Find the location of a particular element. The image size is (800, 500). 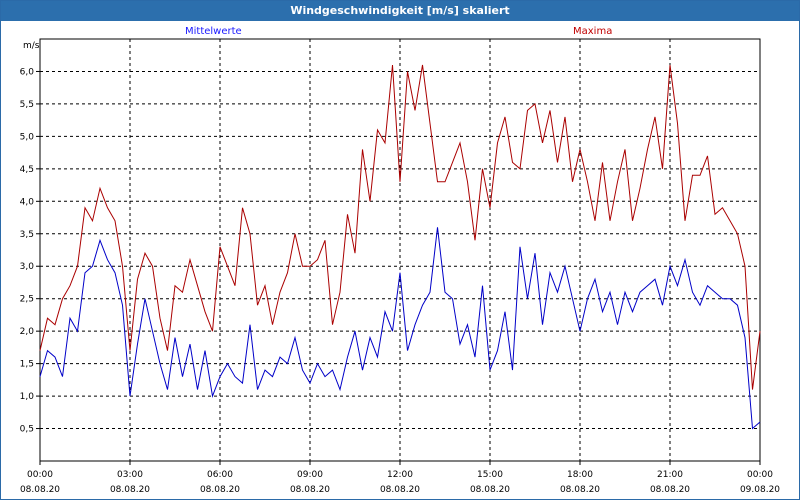

y-axis-unit: m/s is located at coordinates (31, 46).